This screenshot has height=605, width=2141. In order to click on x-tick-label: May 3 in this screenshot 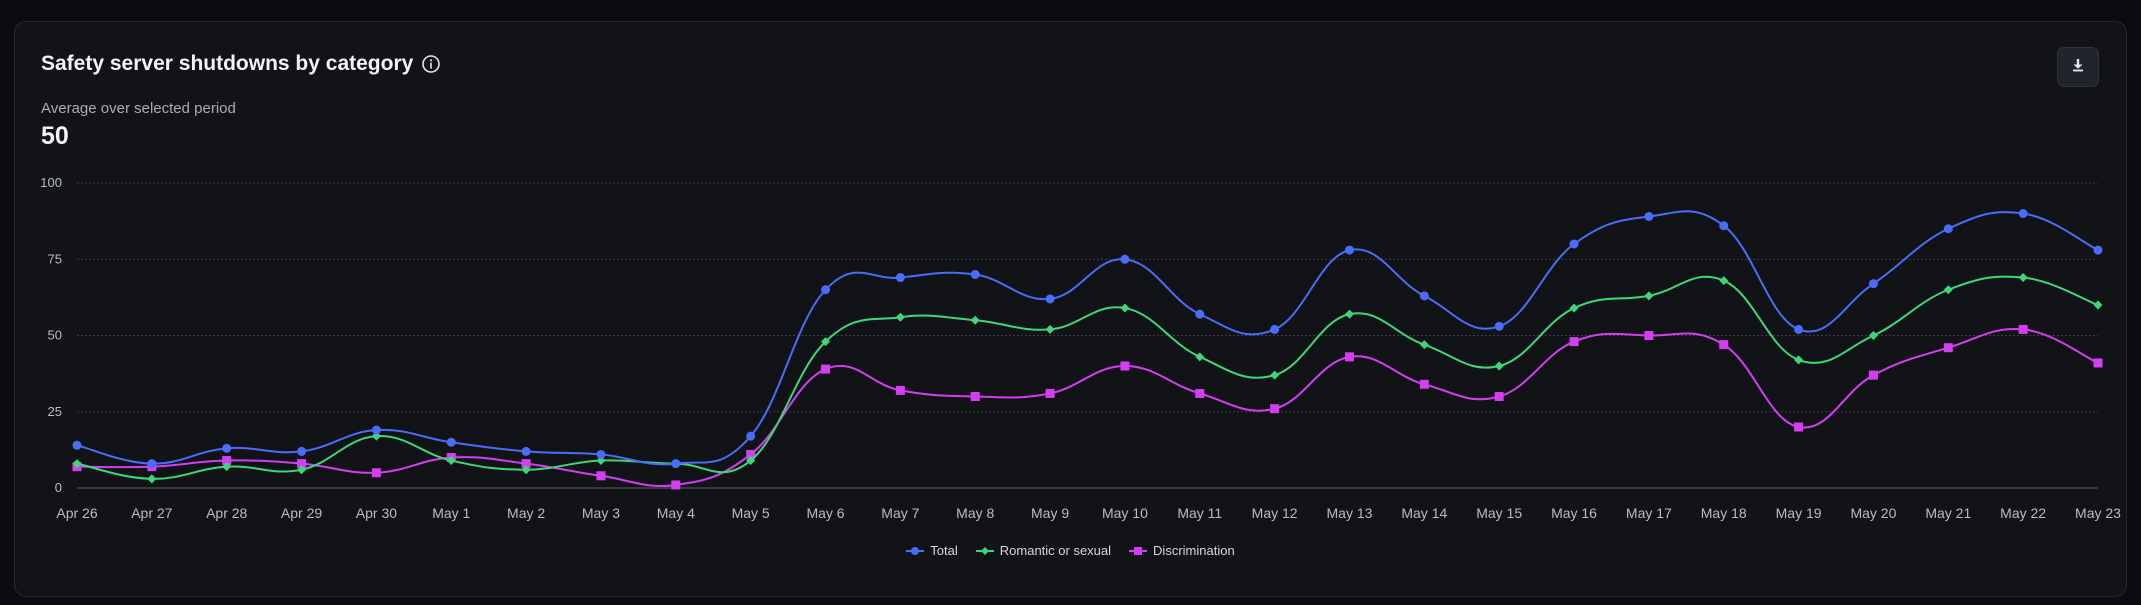, I will do `click(601, 513)`.